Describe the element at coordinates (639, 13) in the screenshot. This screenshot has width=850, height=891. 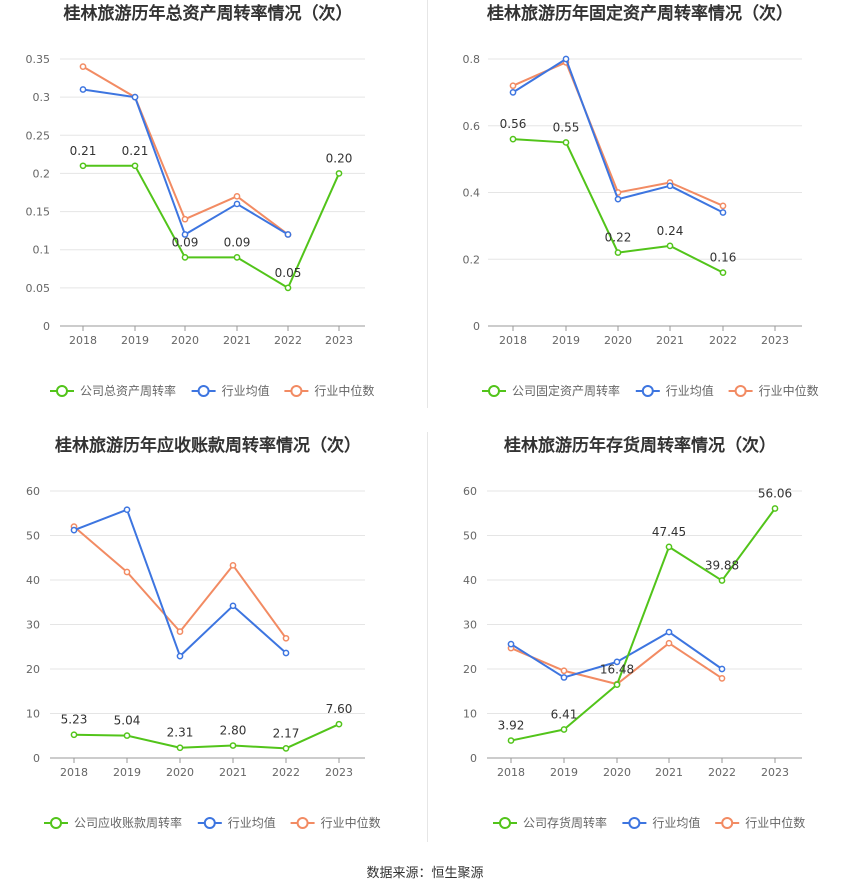
I see `chart-title: 桂林旅游历年固定资产周转率情况（次）` at that location.